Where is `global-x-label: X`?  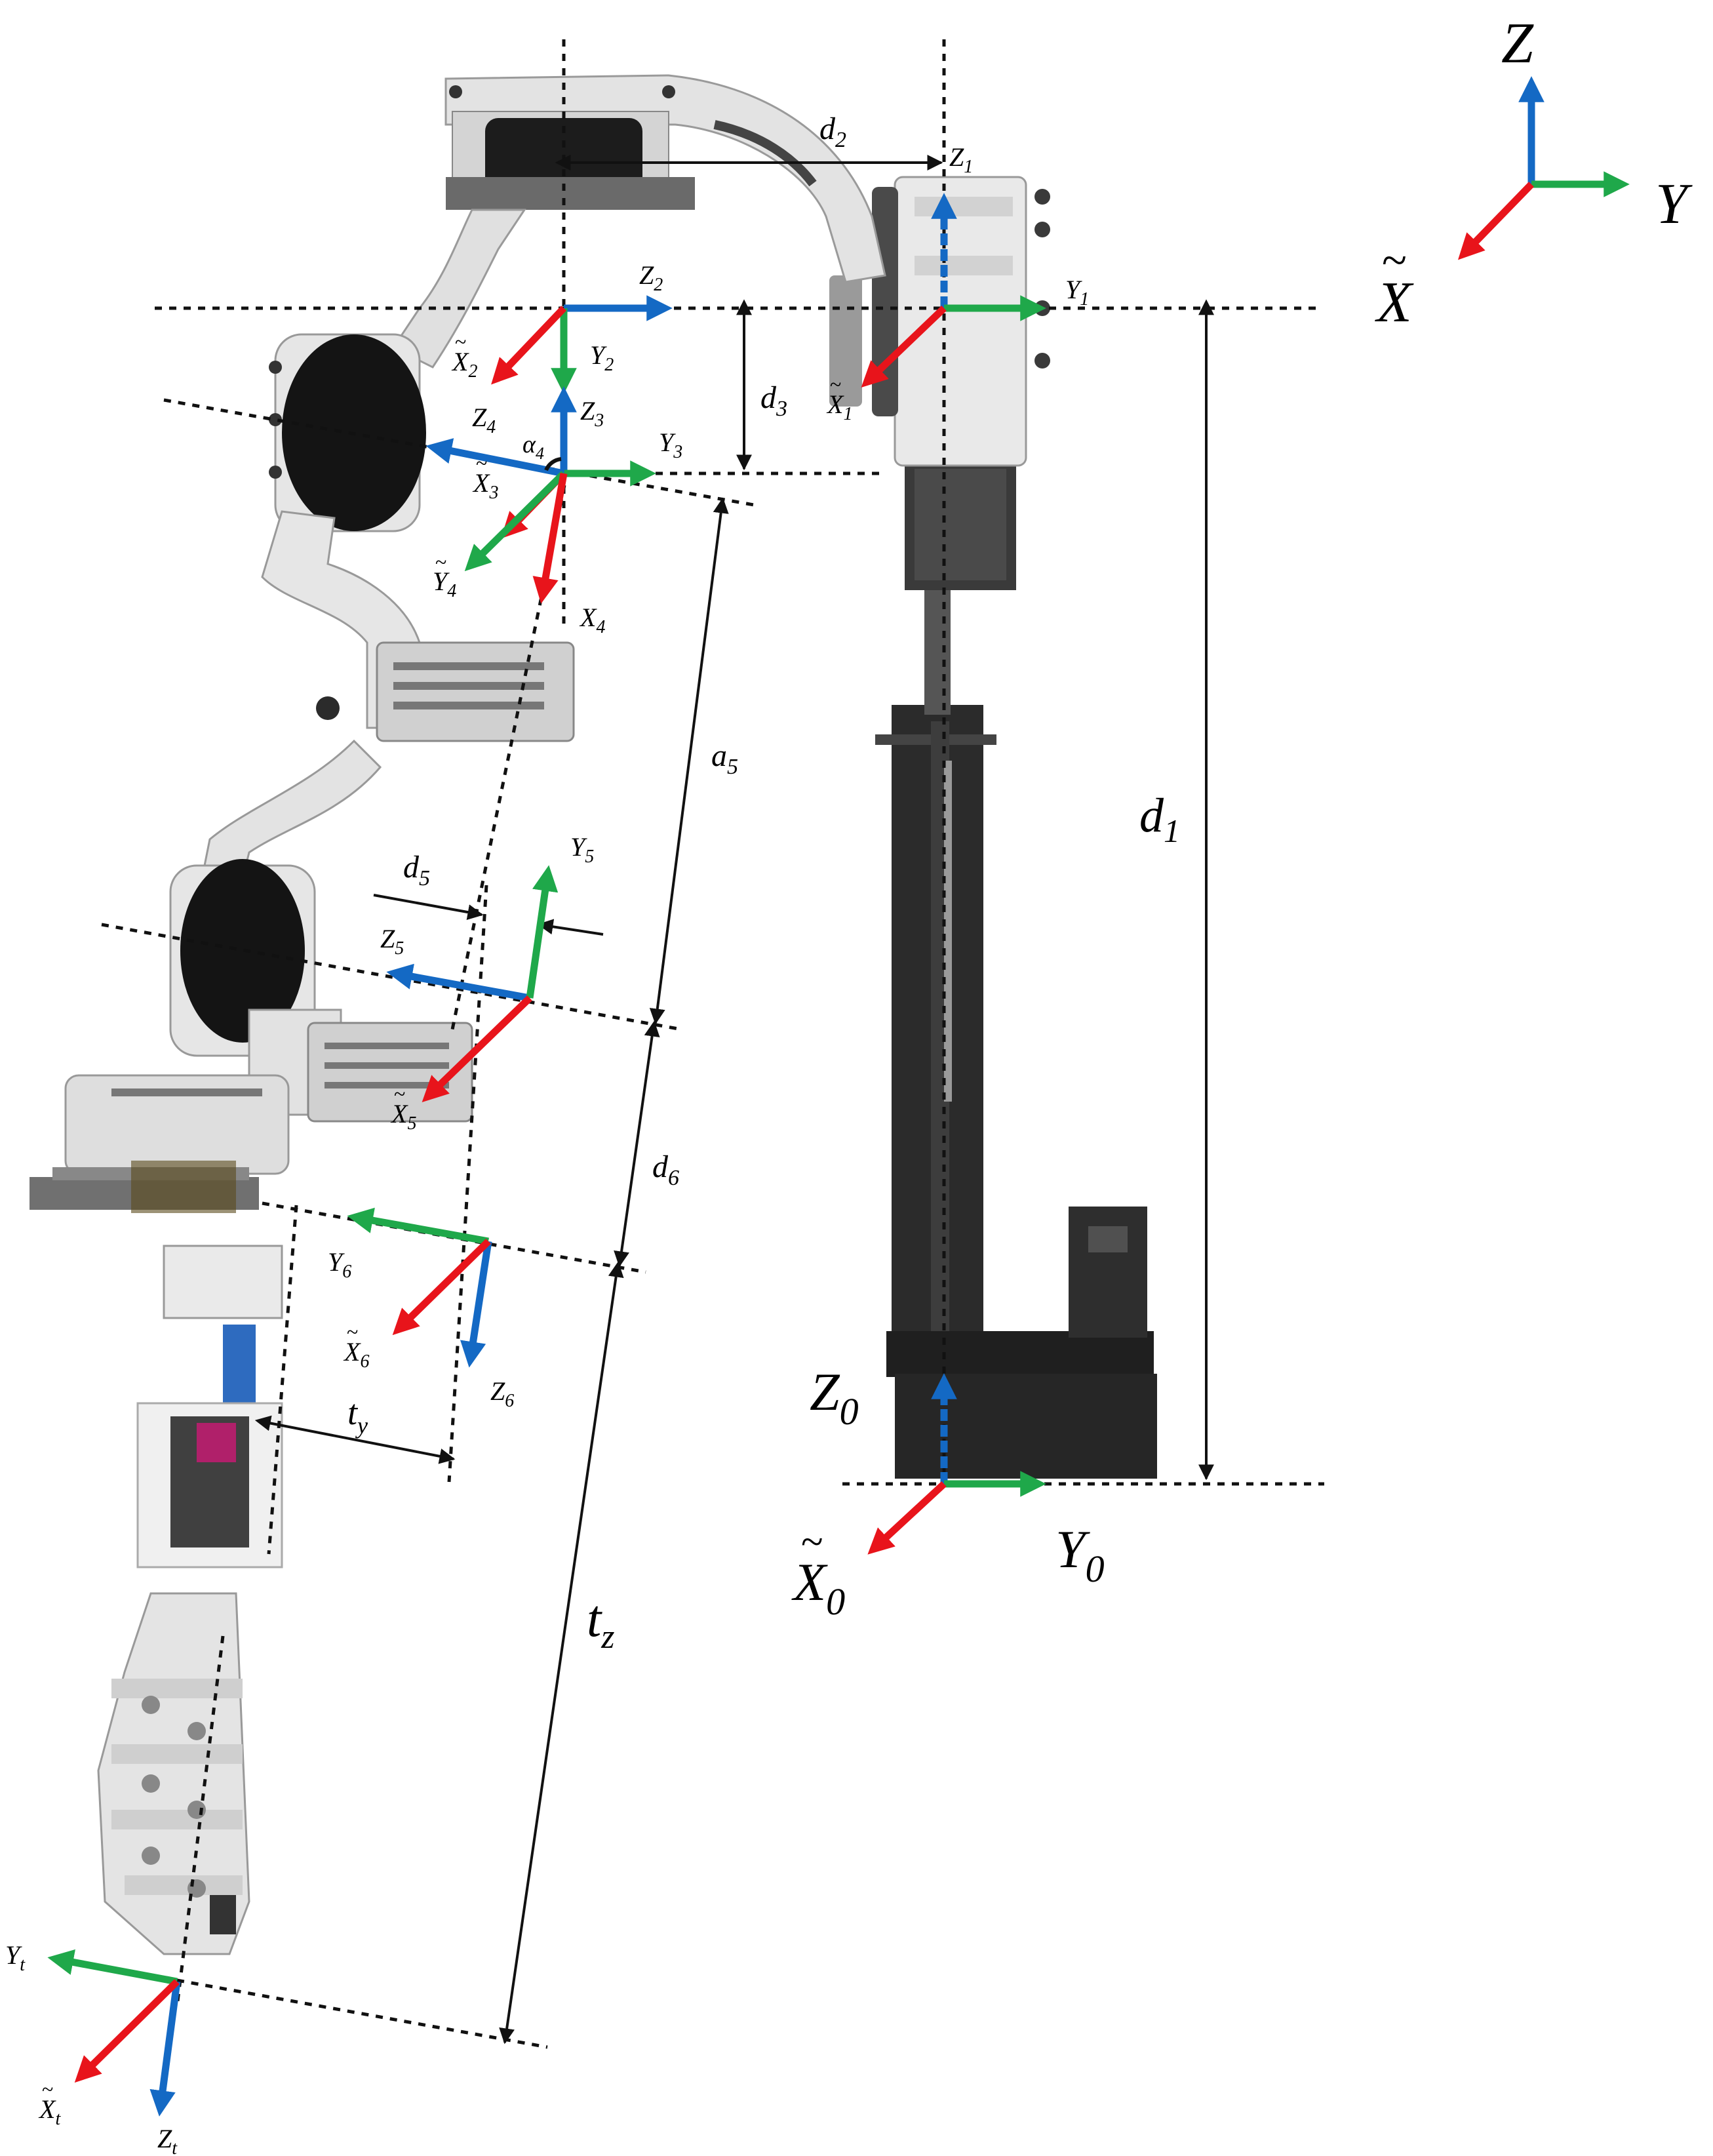
global-x-label: X is located at coordinates (1394, 302).